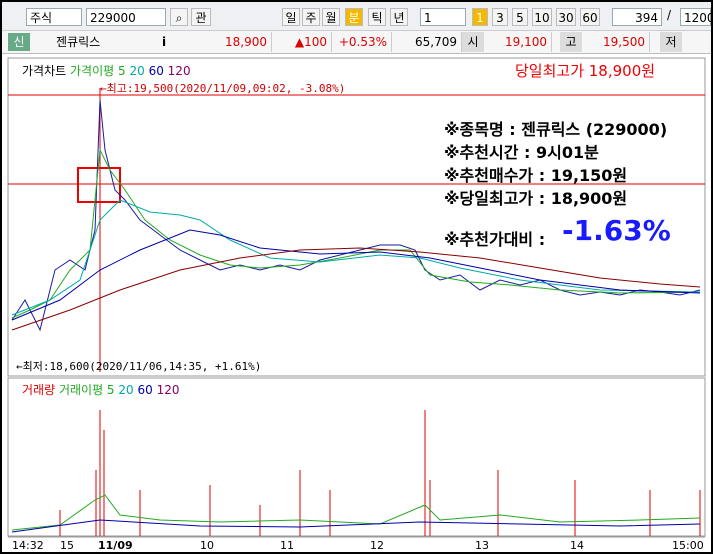  I want to click on min-label: ←최저:18,600(2020/11/06,14:35, +1.61%), so click(139, 366).